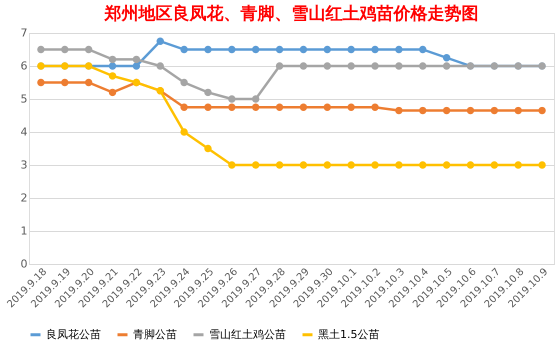 The width and height of the screenshot is (559, 346). I want to click on legend-label: 雪山红土鸡公苗, so click(247, 334).